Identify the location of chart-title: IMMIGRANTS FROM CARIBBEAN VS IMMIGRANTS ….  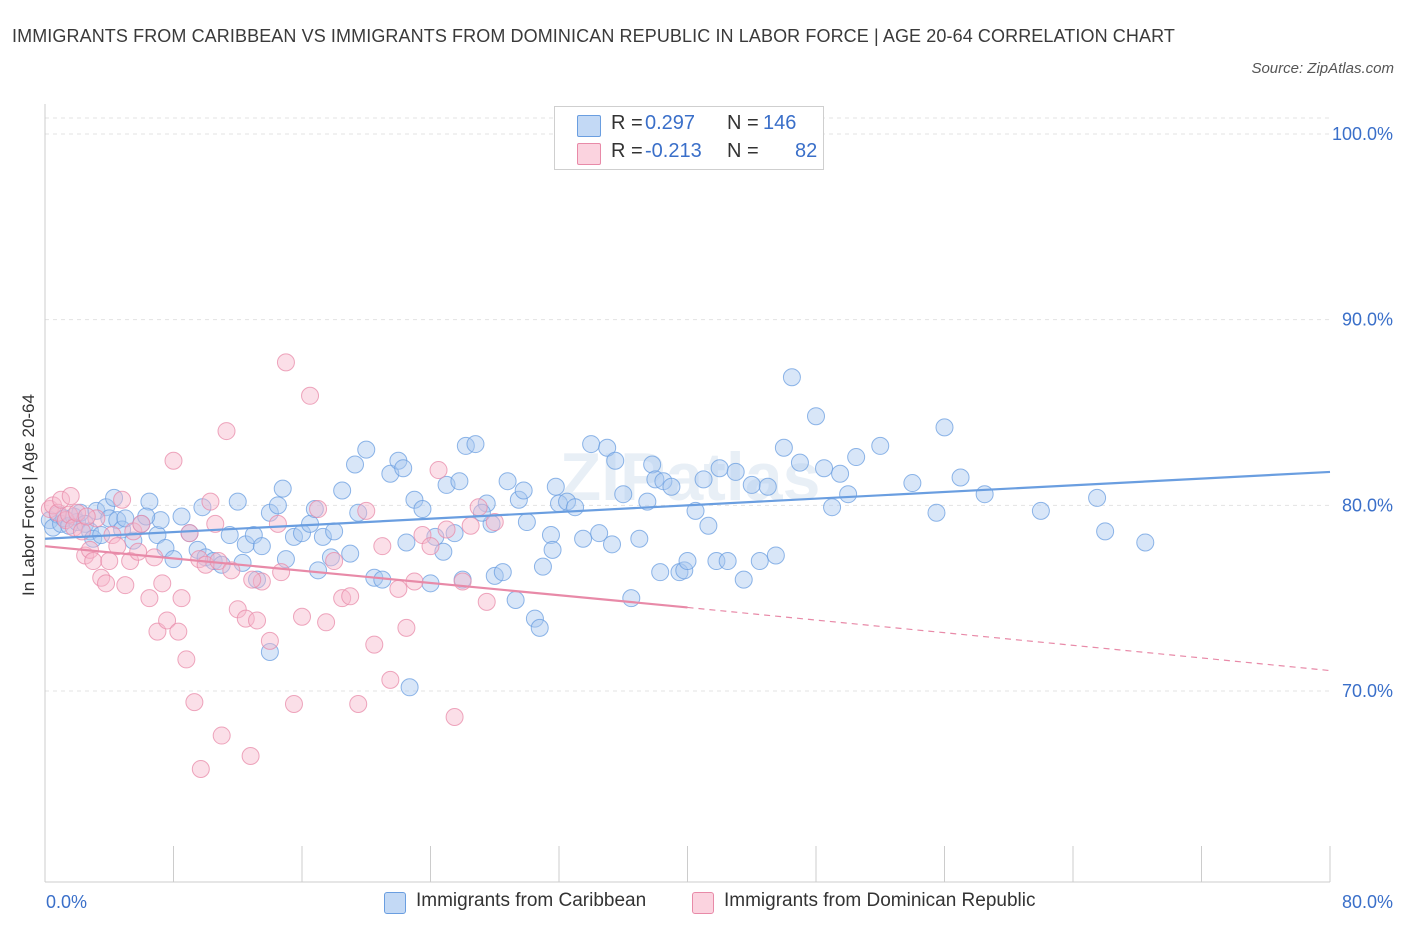
(593, 36).